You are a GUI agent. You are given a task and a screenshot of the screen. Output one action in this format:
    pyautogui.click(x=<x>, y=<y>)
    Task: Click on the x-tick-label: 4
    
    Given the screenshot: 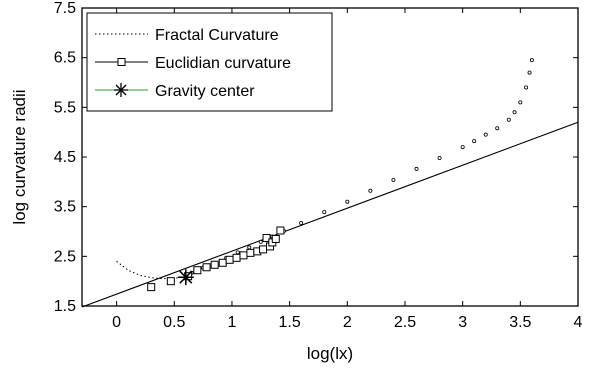 What is the action you would take?
    pyautogui.click(x=578, y=322)
    